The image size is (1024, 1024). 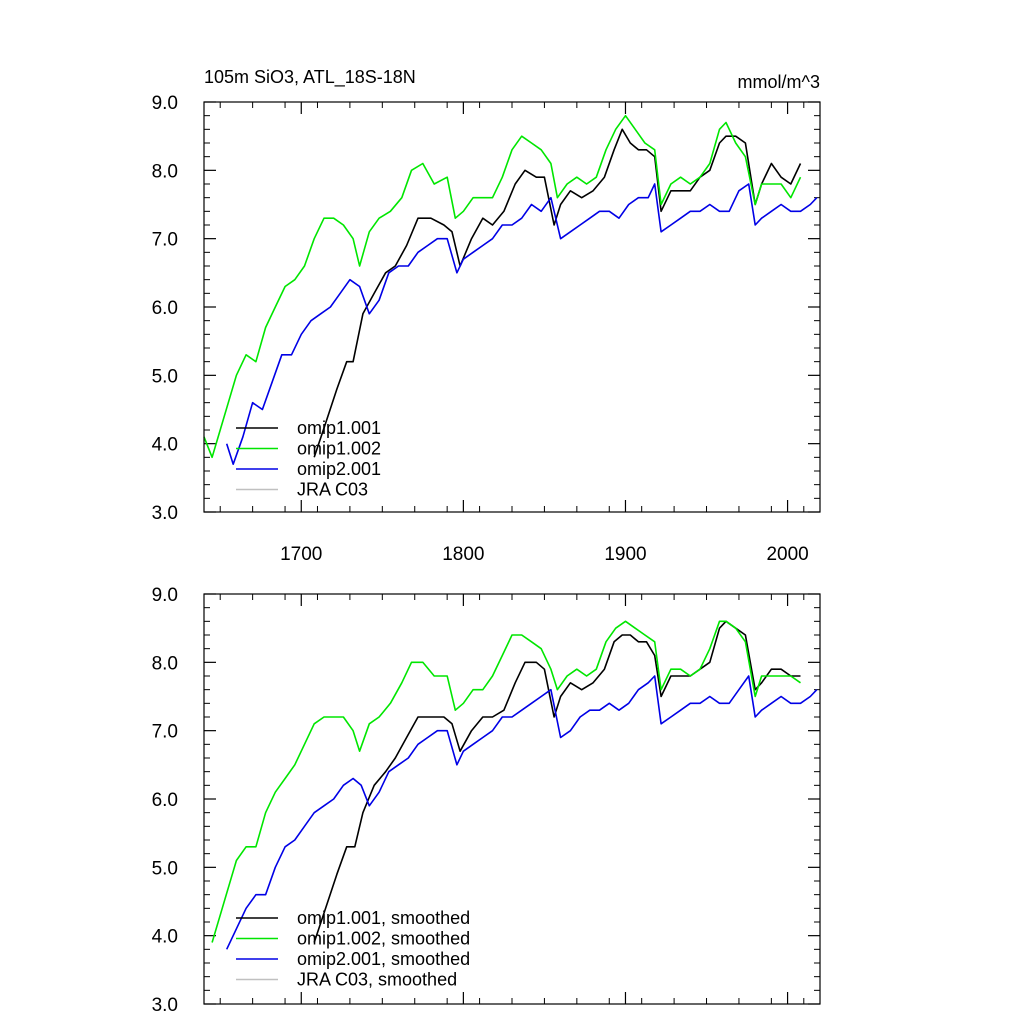 What do you see at coordinates (339, 428) in the screenshot?
I see `legend-label: omip1.001` at bounding box center [339, 428].